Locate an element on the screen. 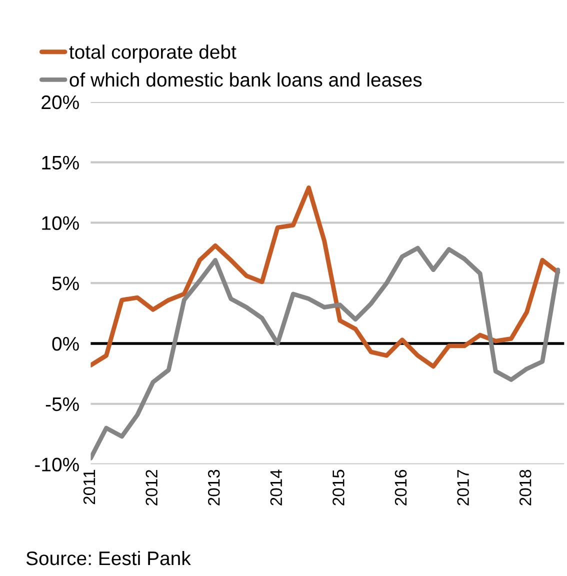  x-tick-label: 2011 is located at coordinates (89, 487).